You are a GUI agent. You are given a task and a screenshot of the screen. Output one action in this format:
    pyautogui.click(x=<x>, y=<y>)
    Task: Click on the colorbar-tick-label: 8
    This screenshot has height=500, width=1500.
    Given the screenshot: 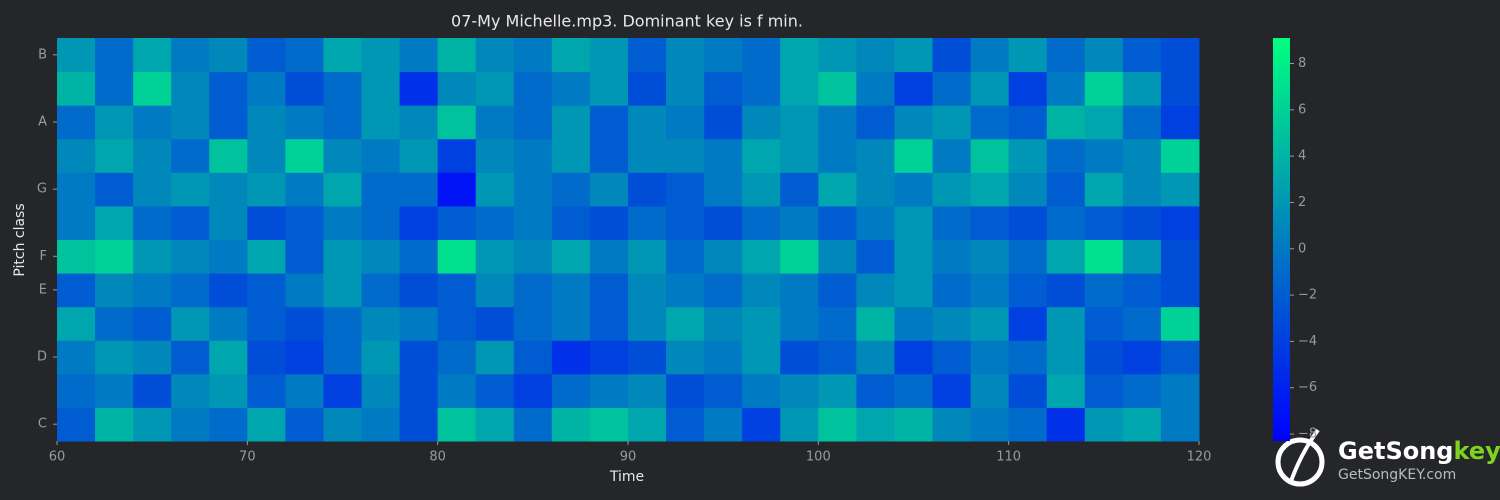 What is the action you would take?
    pyautogui.click(x=1302, y=63)
    